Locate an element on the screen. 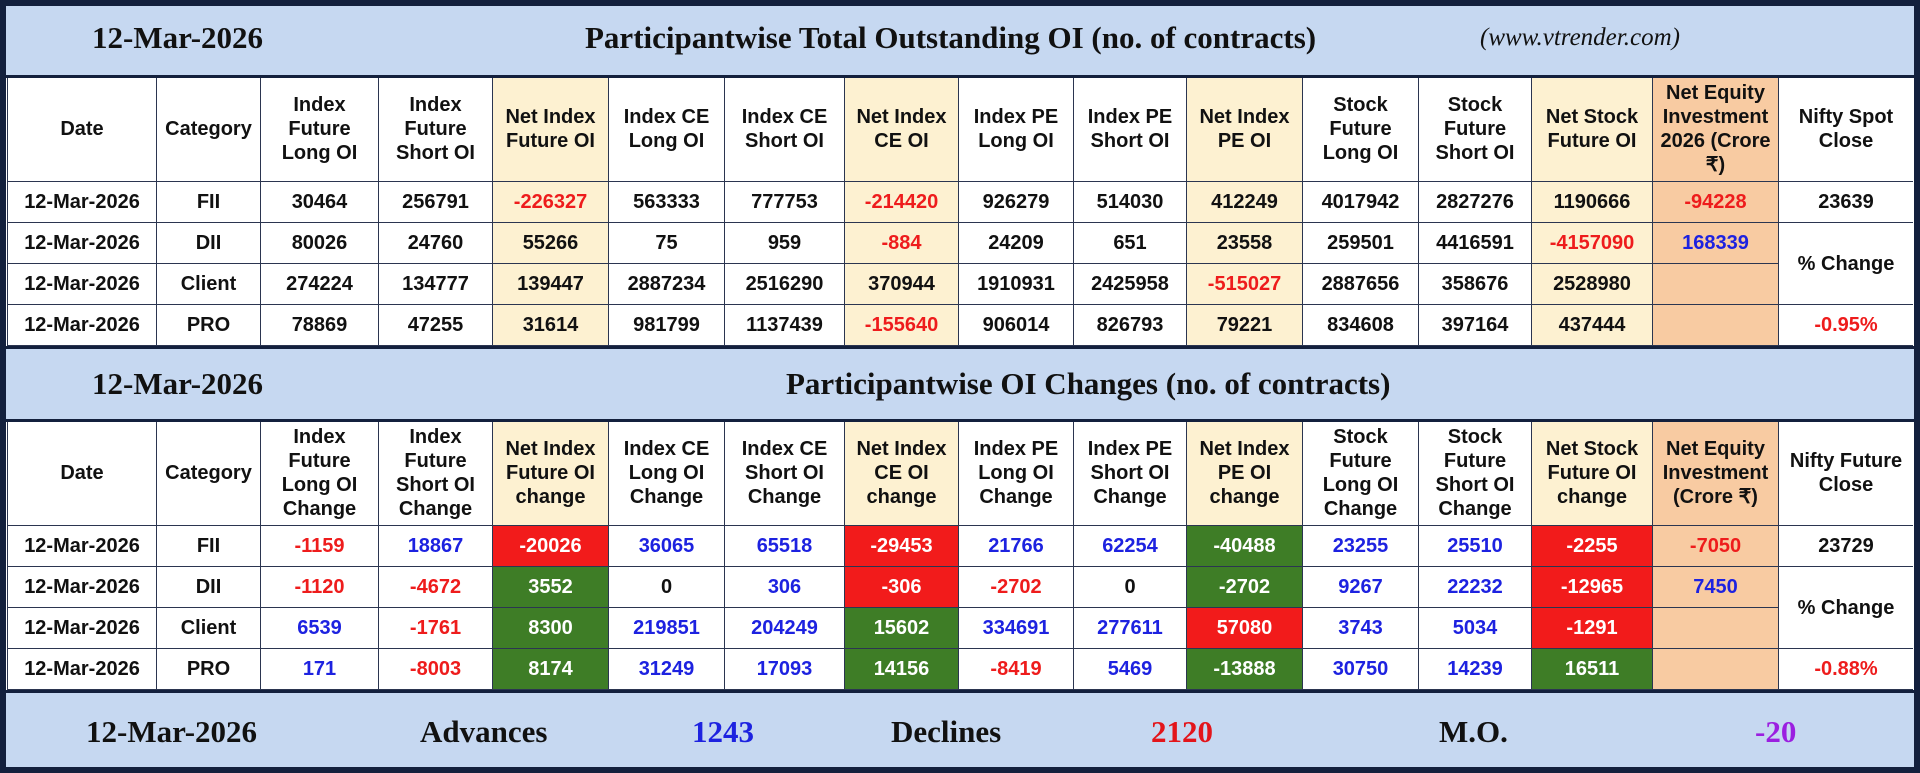  declines: 2120 is located at coordinates (1182, 731).